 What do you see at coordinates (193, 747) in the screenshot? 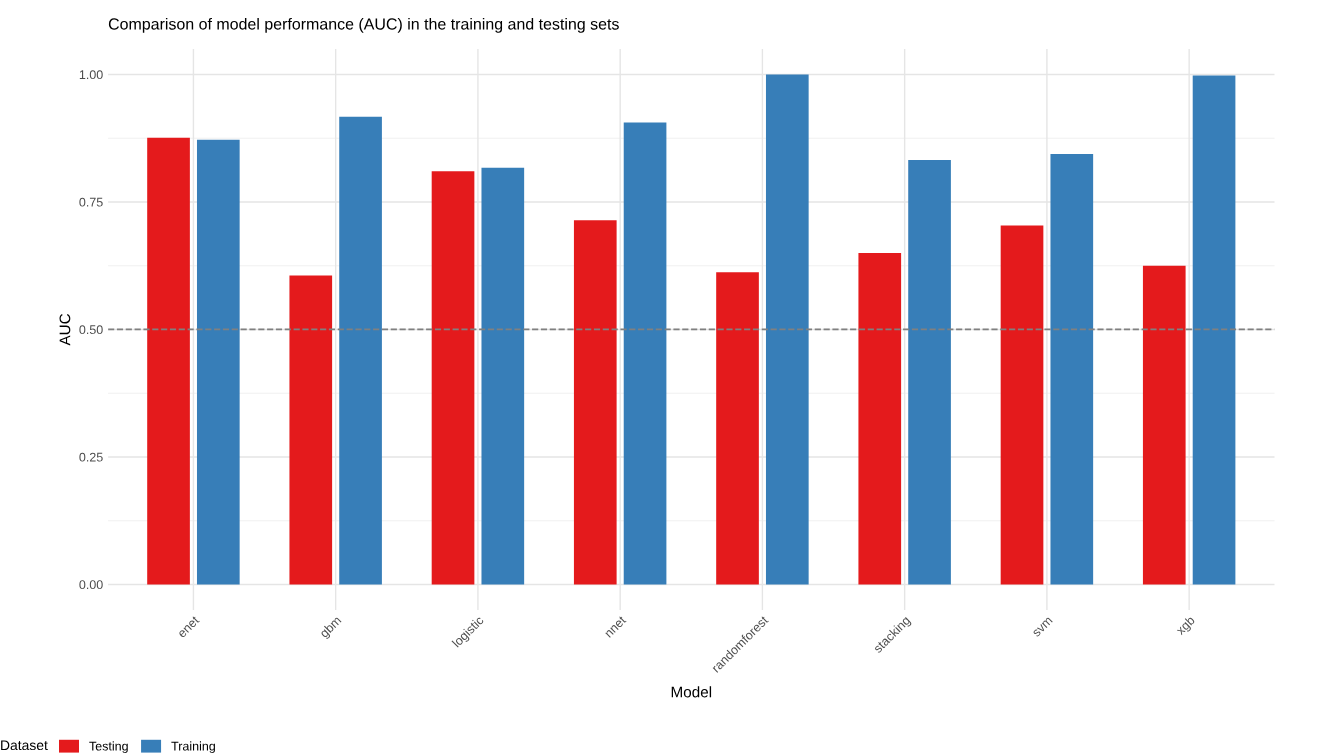
I see `legend-label: Training` at bounding box center [193, 747].